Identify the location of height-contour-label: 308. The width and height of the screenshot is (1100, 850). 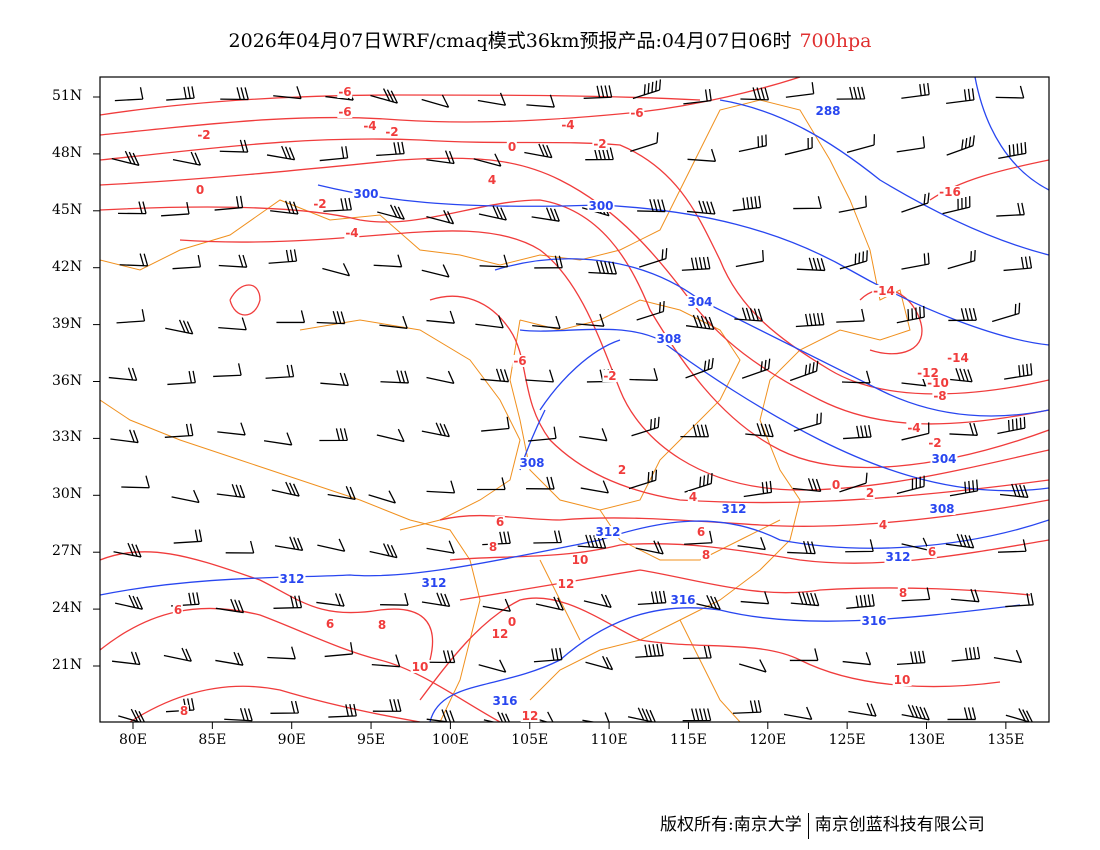
(532, 463).